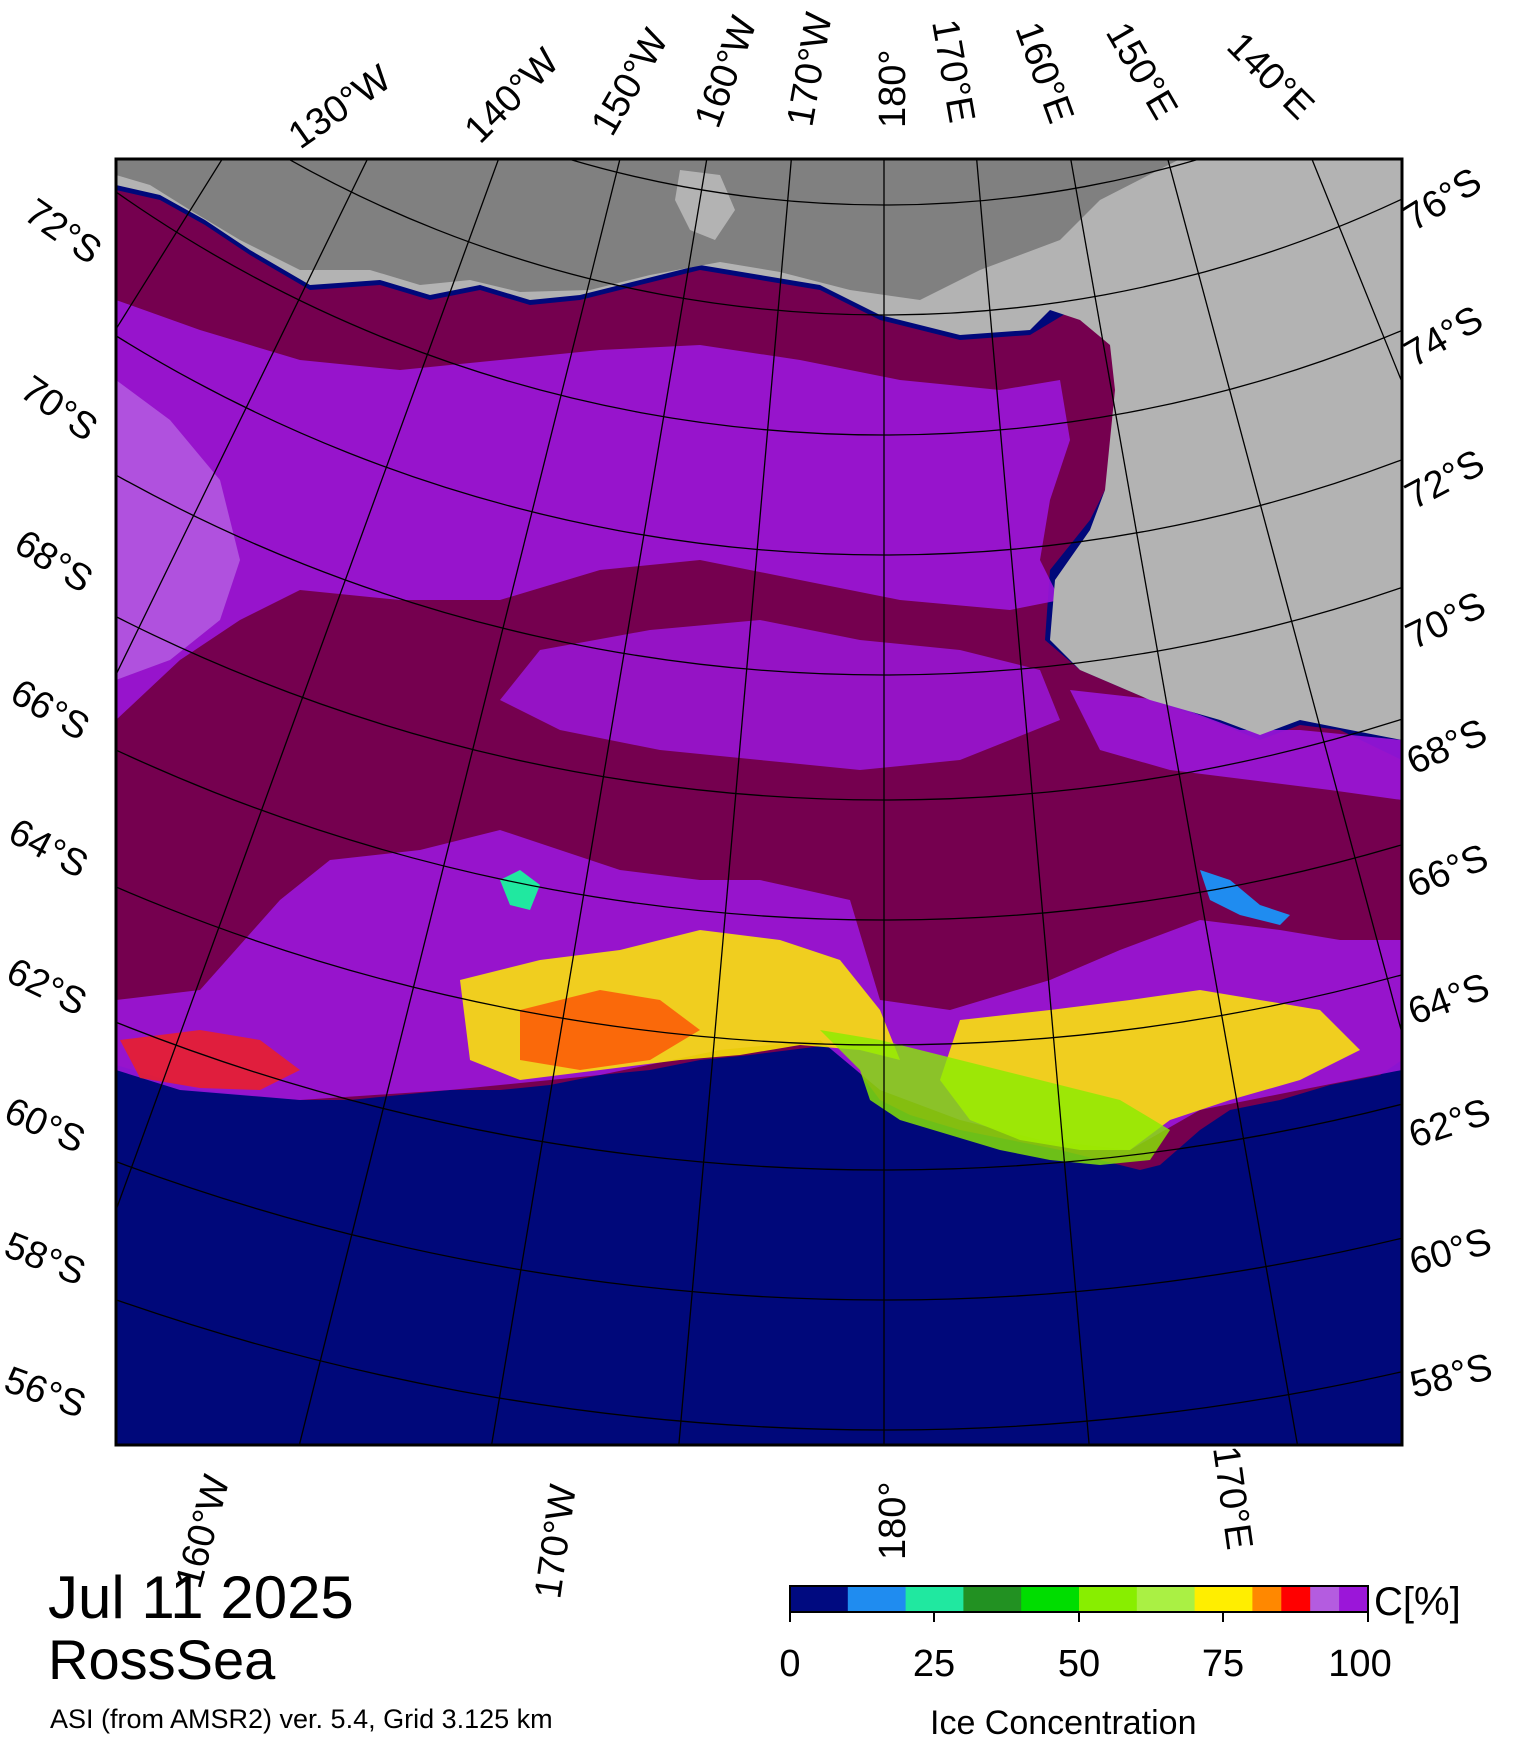 Image resolution: width=1520 pixels, height=1742 pixels. What do you see at coordinates (201, 1597) in the screenshot?
I see `map-date: Jul 11 2025` at bounding box center [201, 1597].